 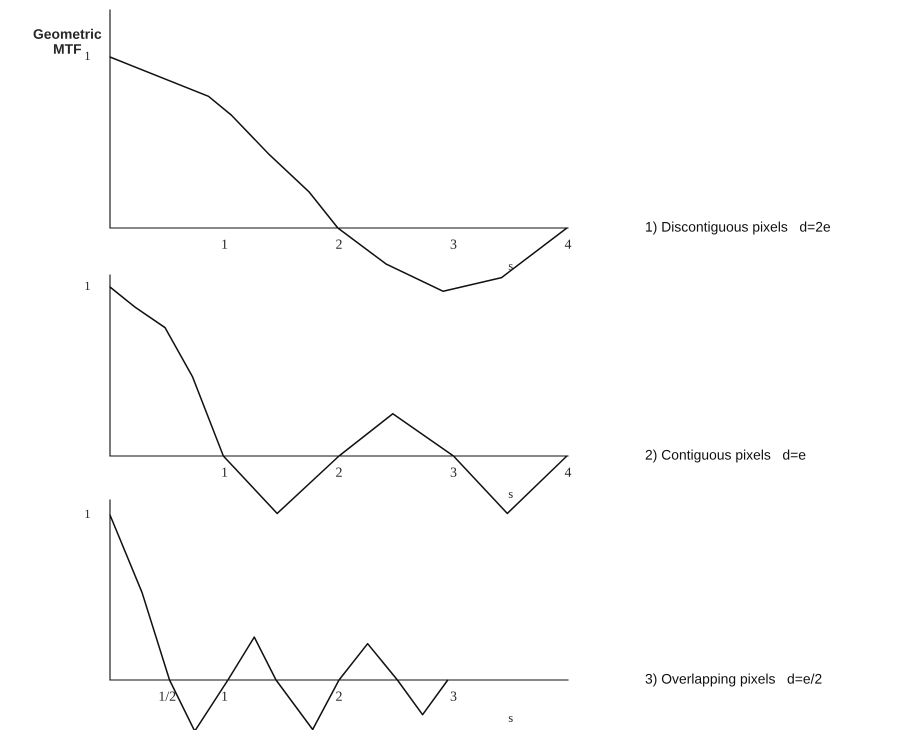 I want to click on x-tick-label: 1/2, so click(x=168, y=696).